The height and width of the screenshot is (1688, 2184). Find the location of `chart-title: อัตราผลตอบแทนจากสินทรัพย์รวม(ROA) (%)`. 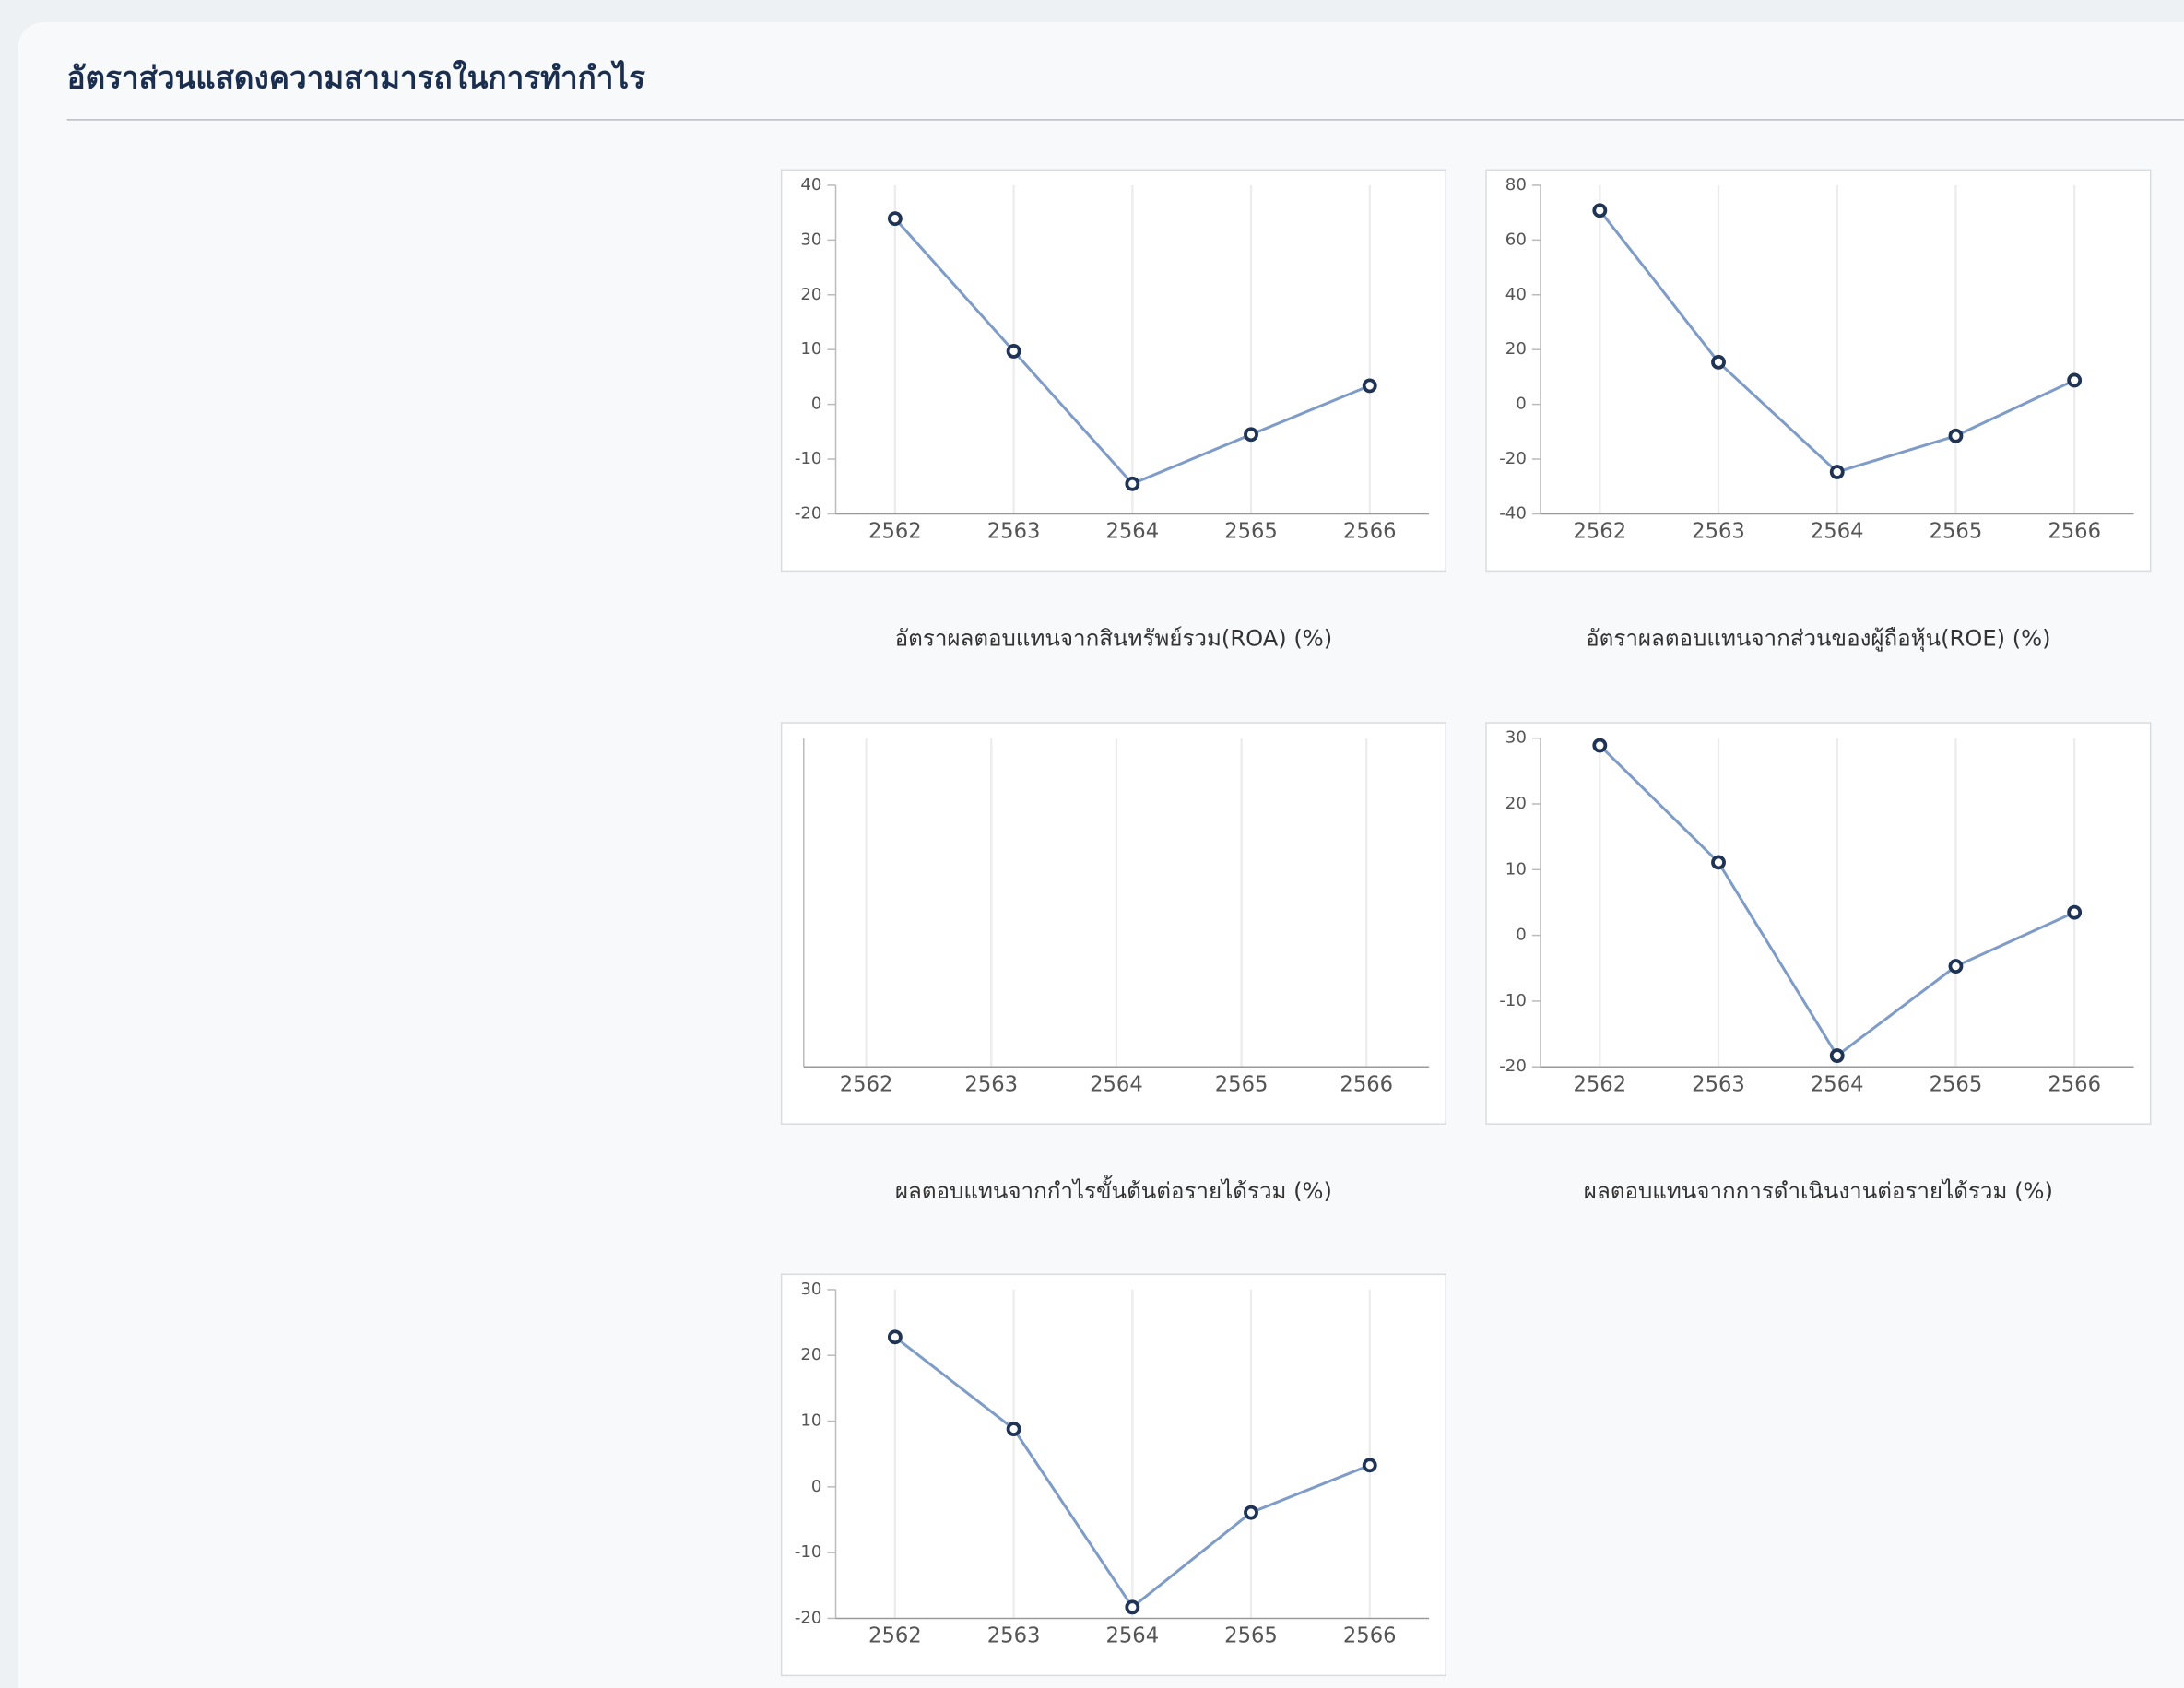

chart-title: อัตราผลตอบแทนจากสินทรัพย์รวม(ROA) (%) is located at coordinates (1113, 638).